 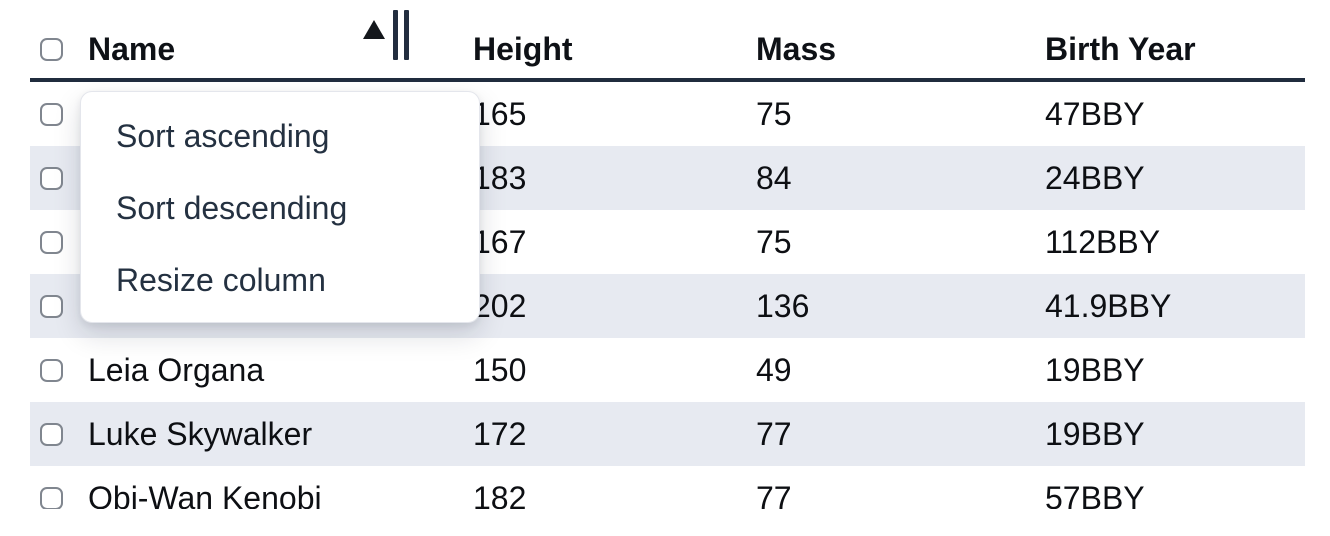 What do you see at coordinates (667, 487) in the screenshot?
I see `table-row: Obi-Wan Kenobi 182 77 57BBY` at bounding box center [667, 487].